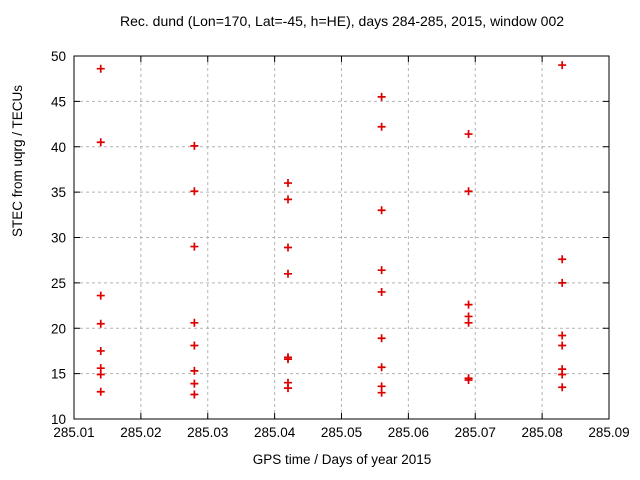  I want to click on x-tick-label: 285.02, so click(140, 432).